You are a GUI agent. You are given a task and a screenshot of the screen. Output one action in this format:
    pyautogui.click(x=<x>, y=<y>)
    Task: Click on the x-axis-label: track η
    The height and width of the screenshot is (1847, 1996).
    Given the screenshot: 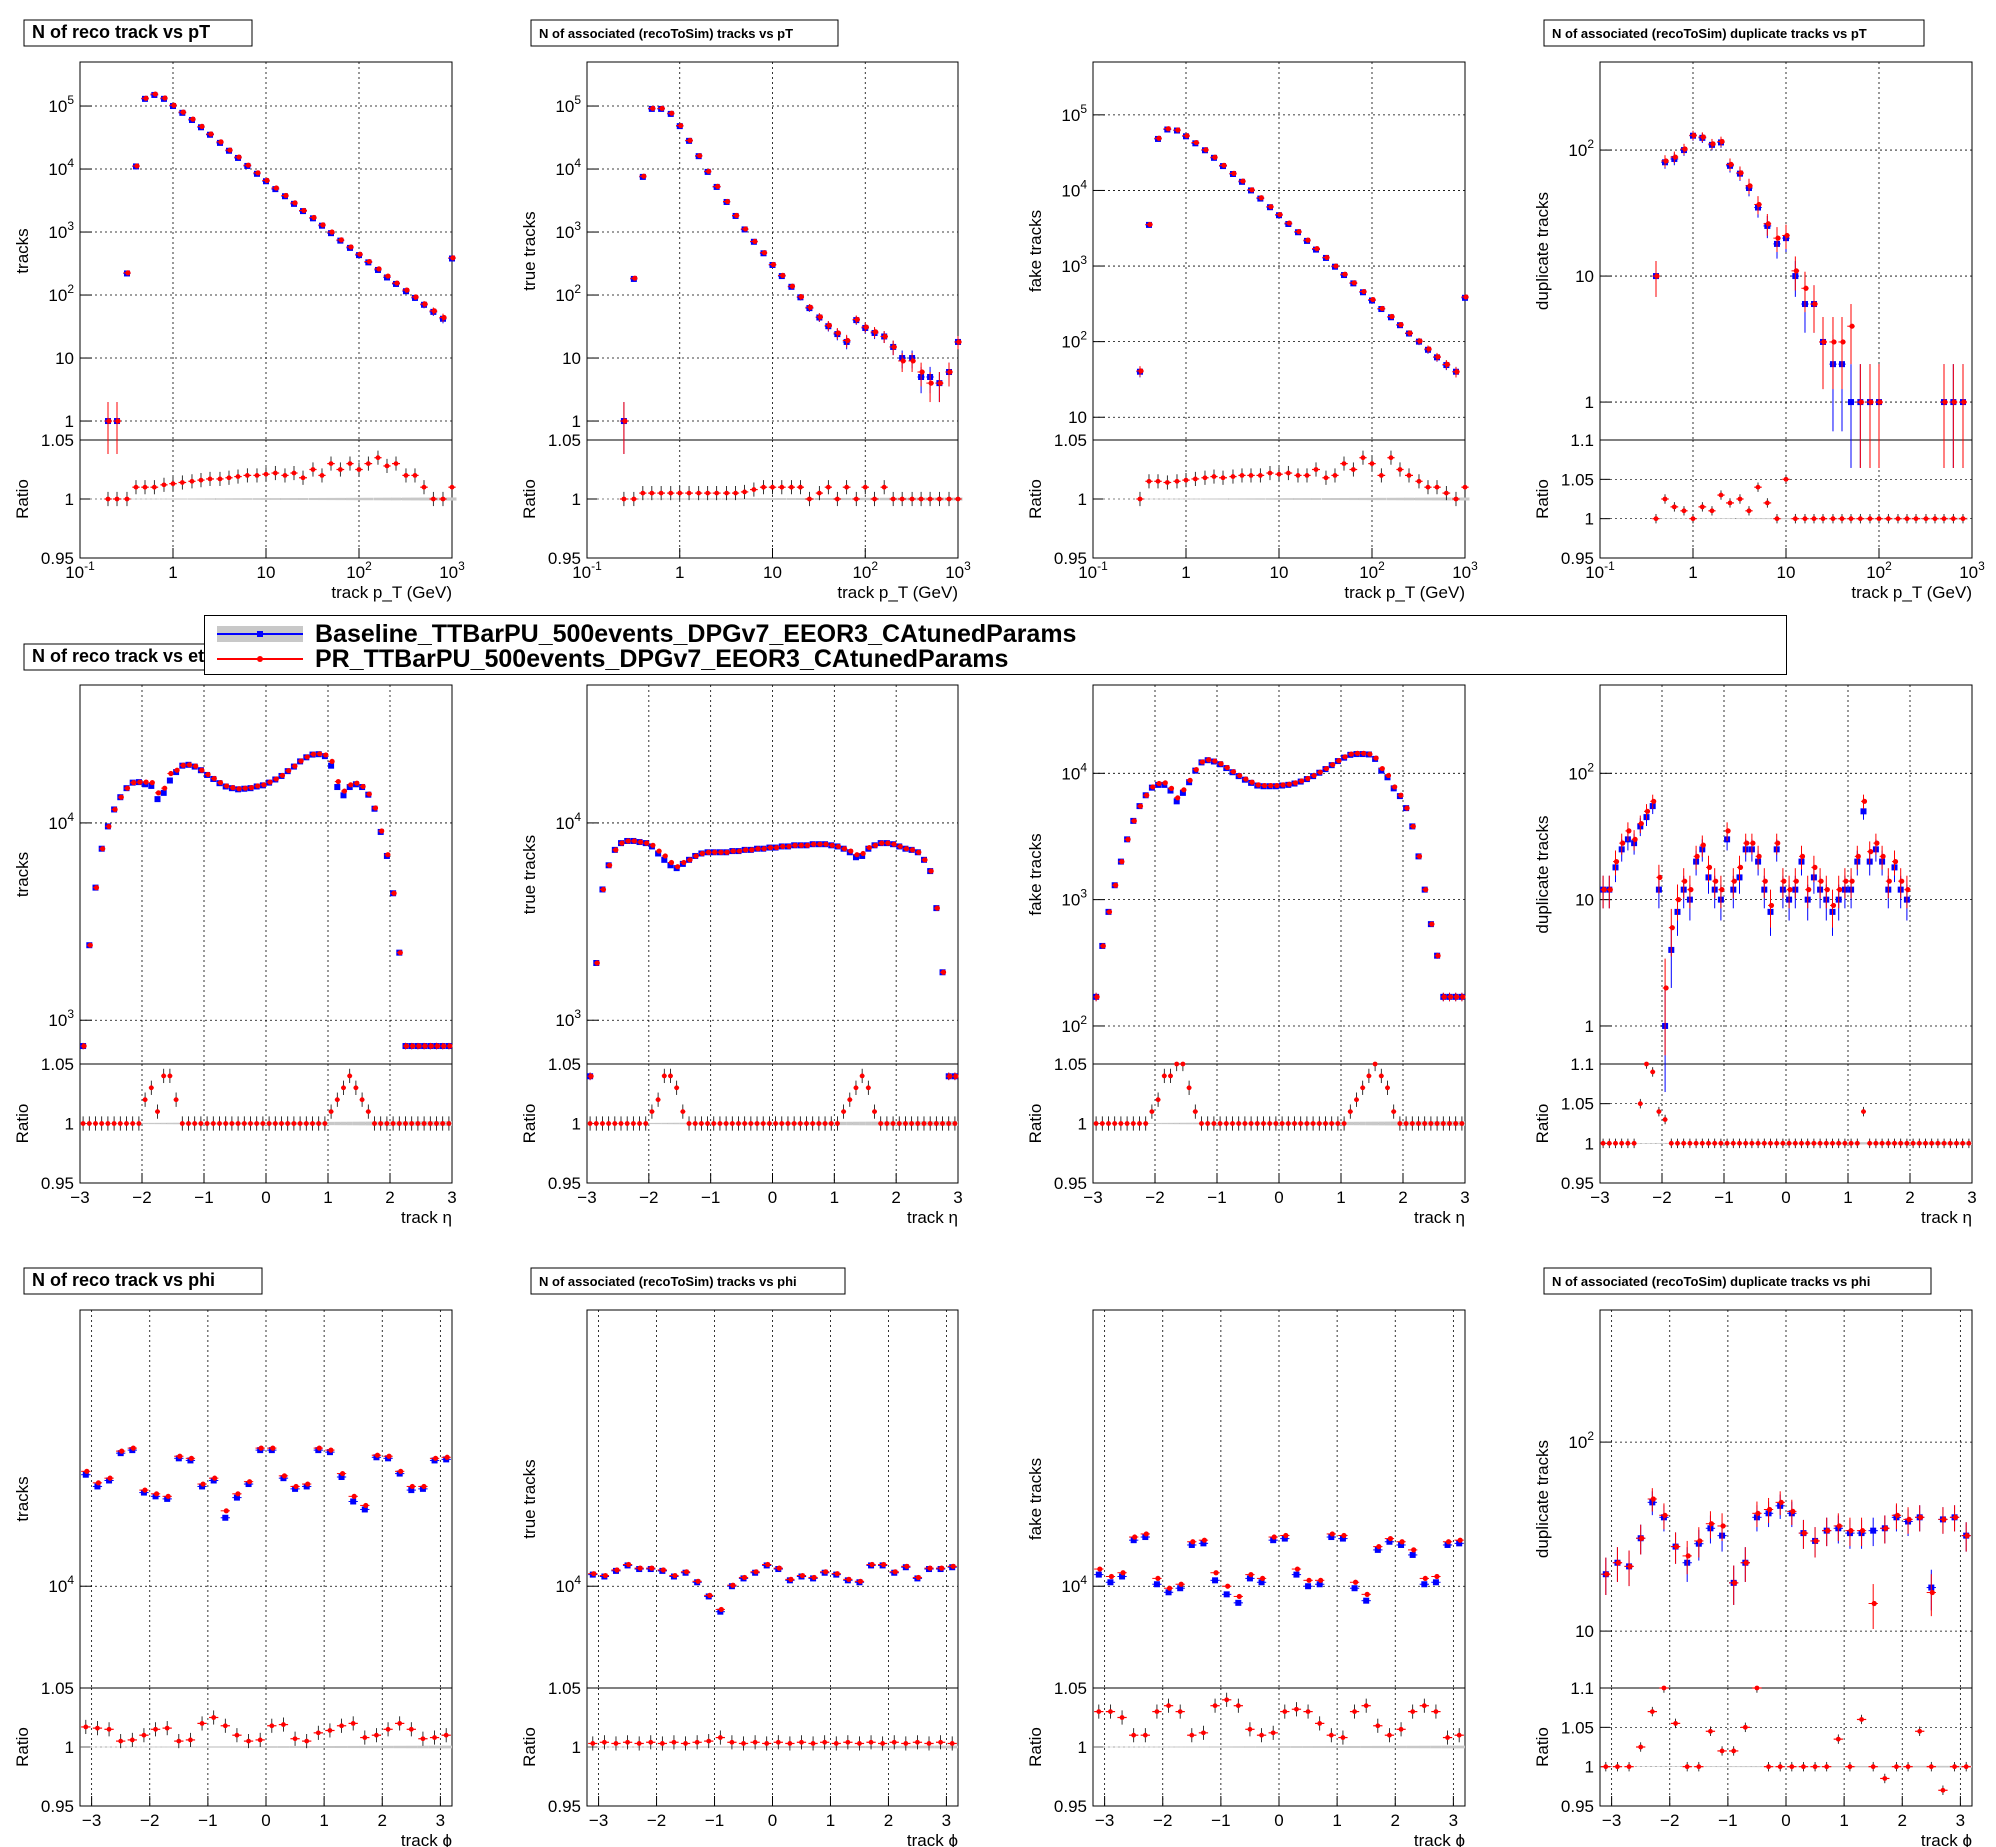 What is the action you would take?
    pyautogui.click(x=426, y=1217)
    